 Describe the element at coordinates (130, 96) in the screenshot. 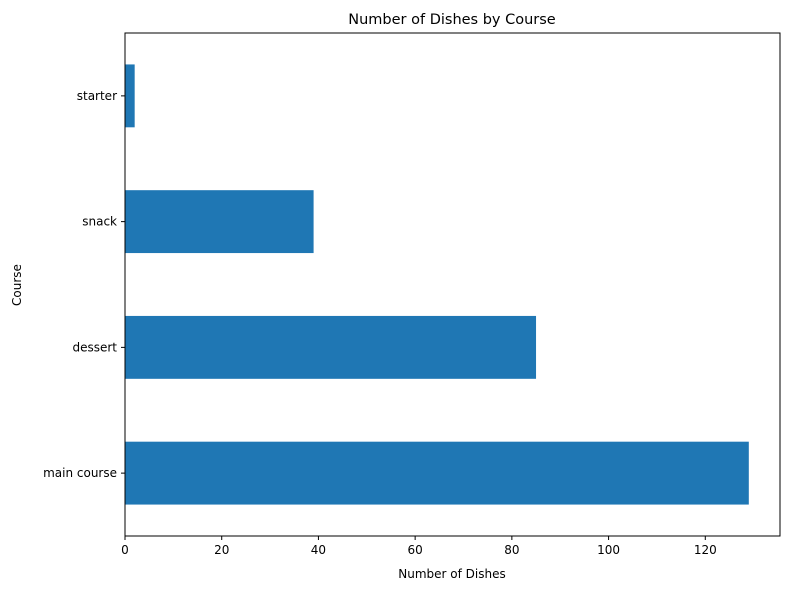

I see `bar-starter` at that location.